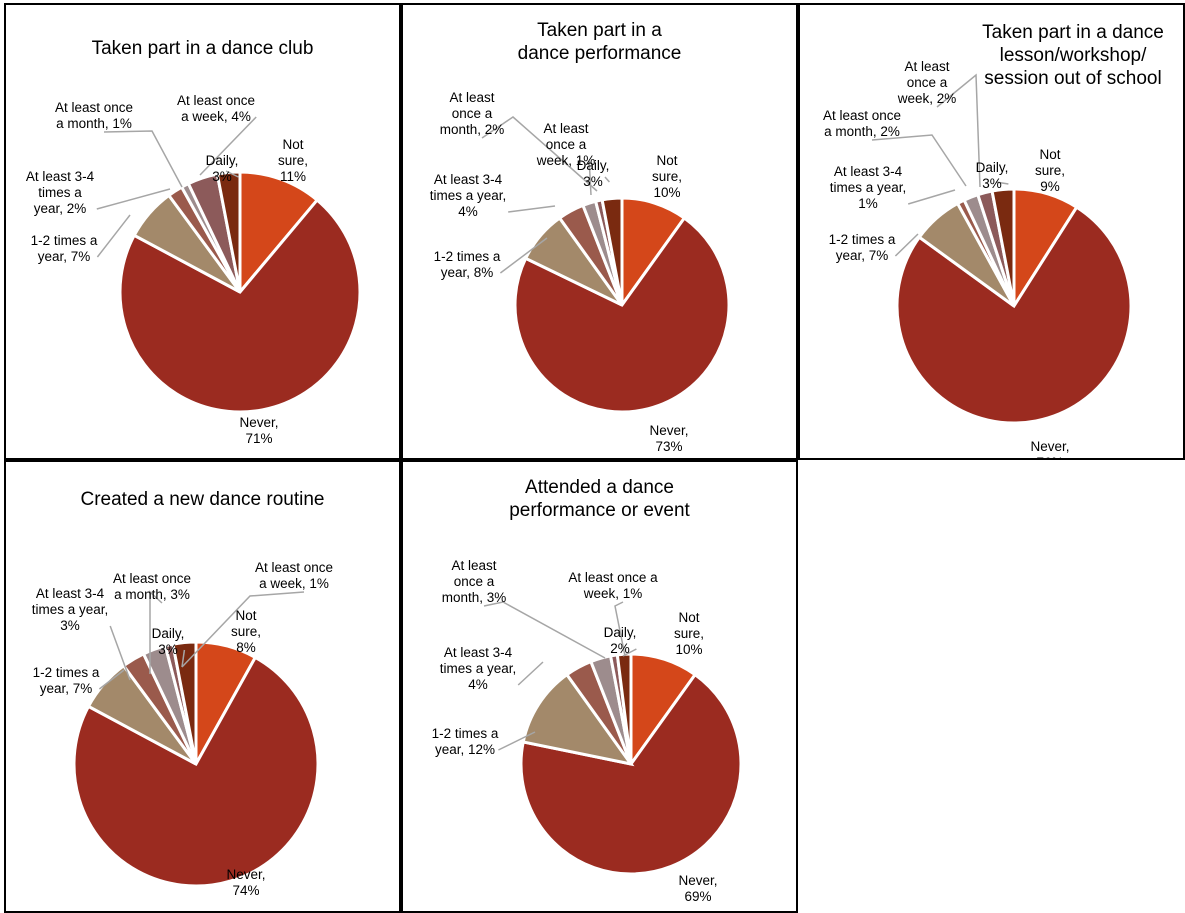 This screenshot has width=1185, height=913. I want to click on data-label-at-least-3-4-times-a-year: At least 3-4 times a year, 3%, so click(70, 609).